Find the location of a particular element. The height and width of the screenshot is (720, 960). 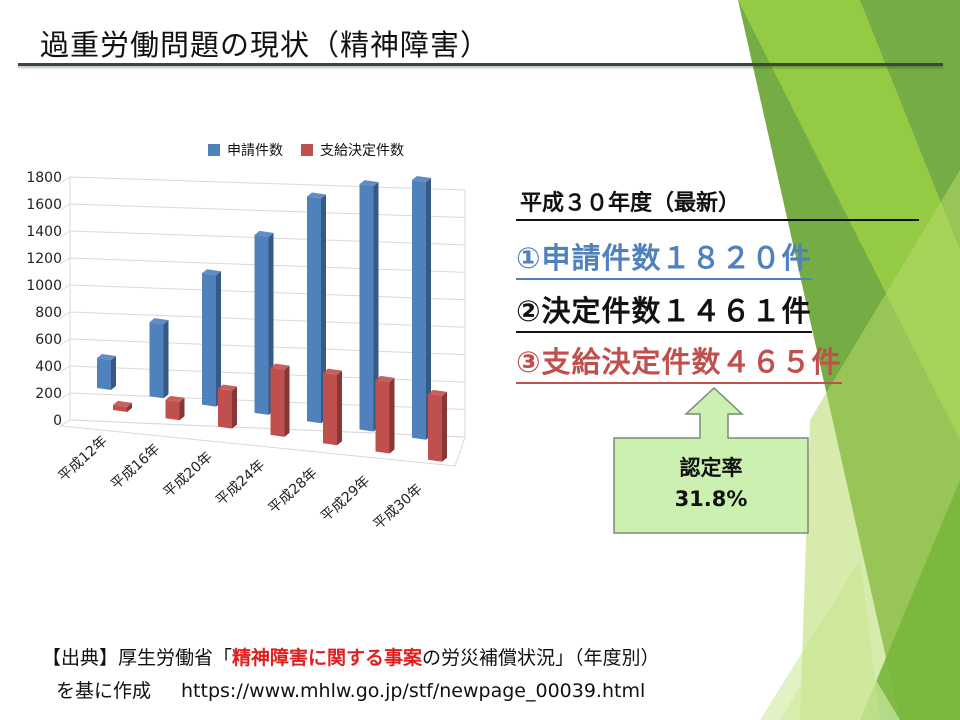

y-tick-label: 1000 is located at coordinates (44, 286).